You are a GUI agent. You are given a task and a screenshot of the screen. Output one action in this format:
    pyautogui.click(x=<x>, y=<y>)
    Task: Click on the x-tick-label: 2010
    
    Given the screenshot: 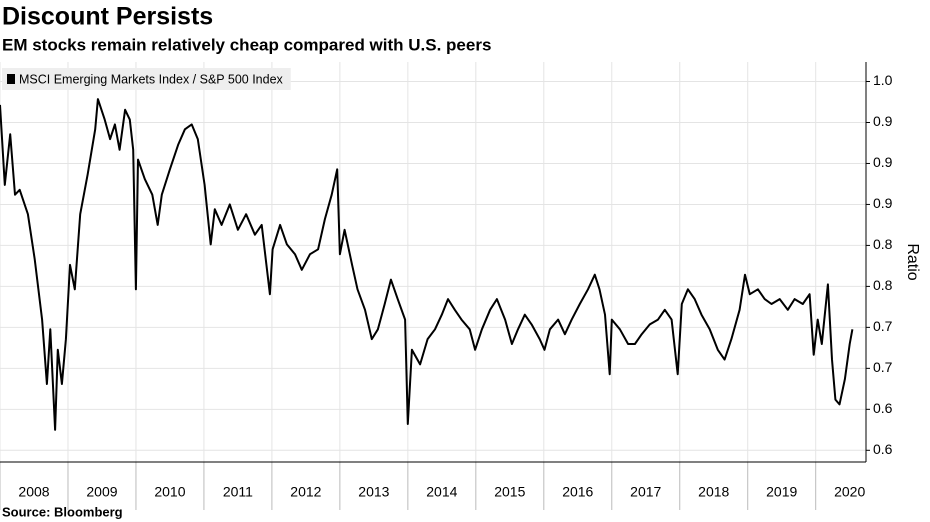 What is the action you would take?
    pyautogui.click(x=169, y=492)
    